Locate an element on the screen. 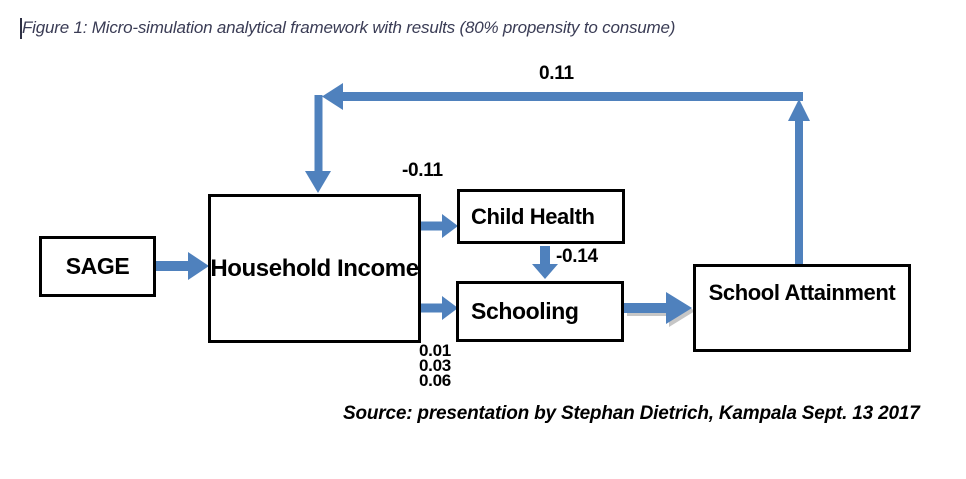  node-schooling: Schooling is located at coordinates (540, 311).